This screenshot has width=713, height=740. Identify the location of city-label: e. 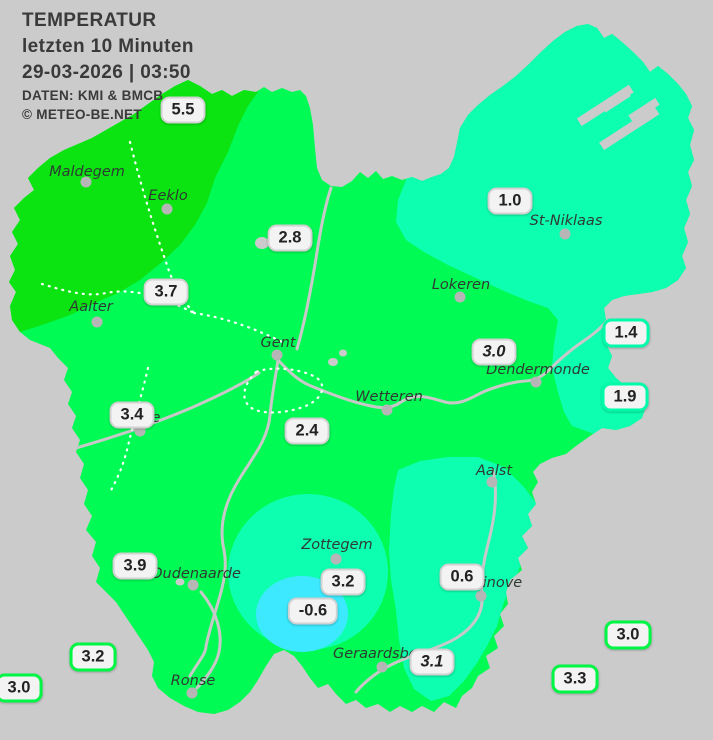
(156, 418).